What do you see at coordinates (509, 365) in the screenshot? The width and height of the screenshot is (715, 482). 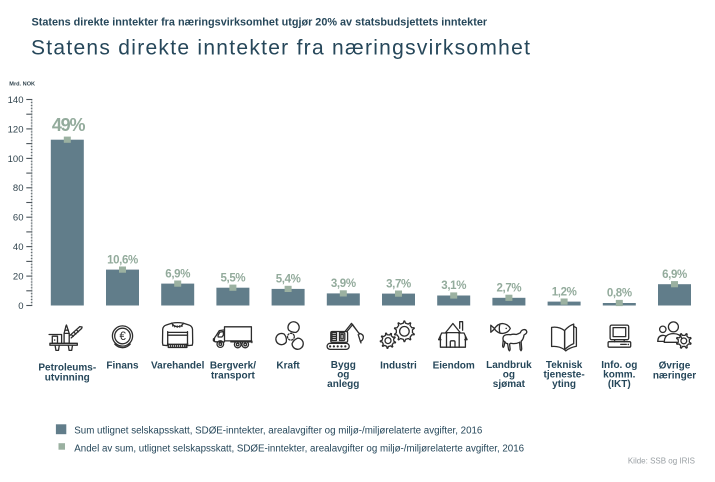 I see `svg-text: Landbruk` at bounding box center [509, 365].